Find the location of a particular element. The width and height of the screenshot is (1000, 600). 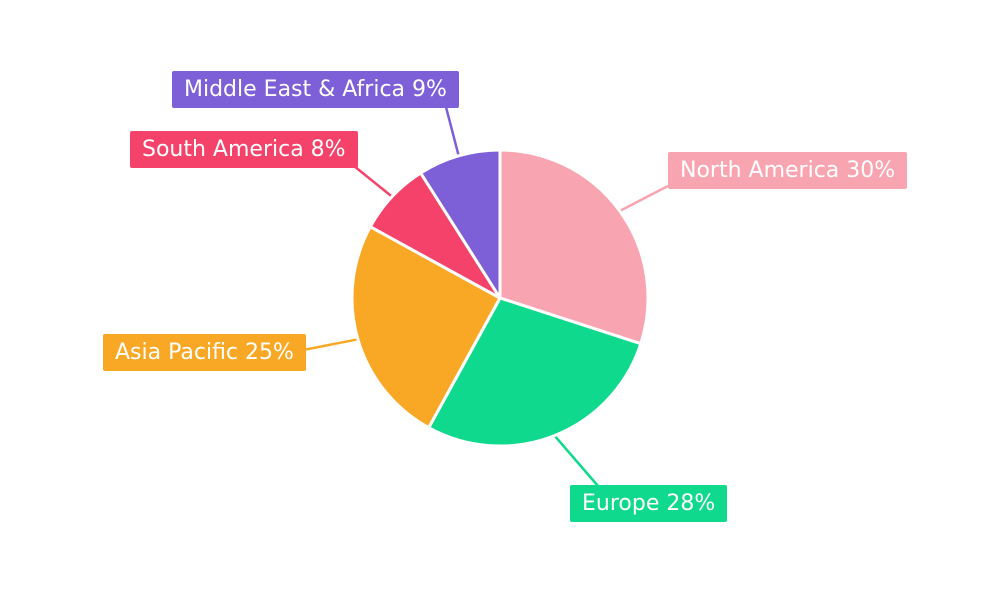

slice-label-asia-pacific: Asia Pacific 25% is located at coordinates (204, 352).